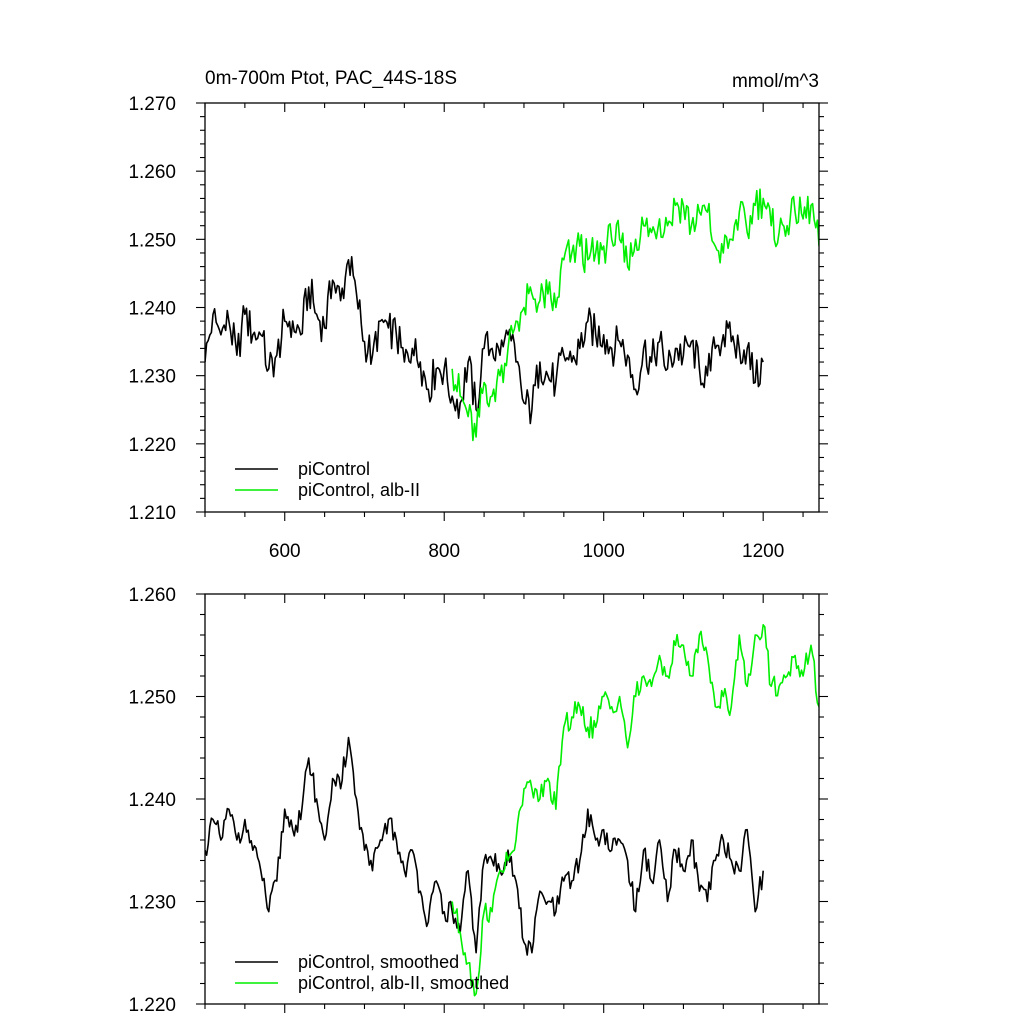 The width and height of the screenshot is (1024, 1024). Describe the element at coordinates (378, 962) in the screenshot. I see `legend-label-picontrol-smoothed: piControl, smoothed` at that location.